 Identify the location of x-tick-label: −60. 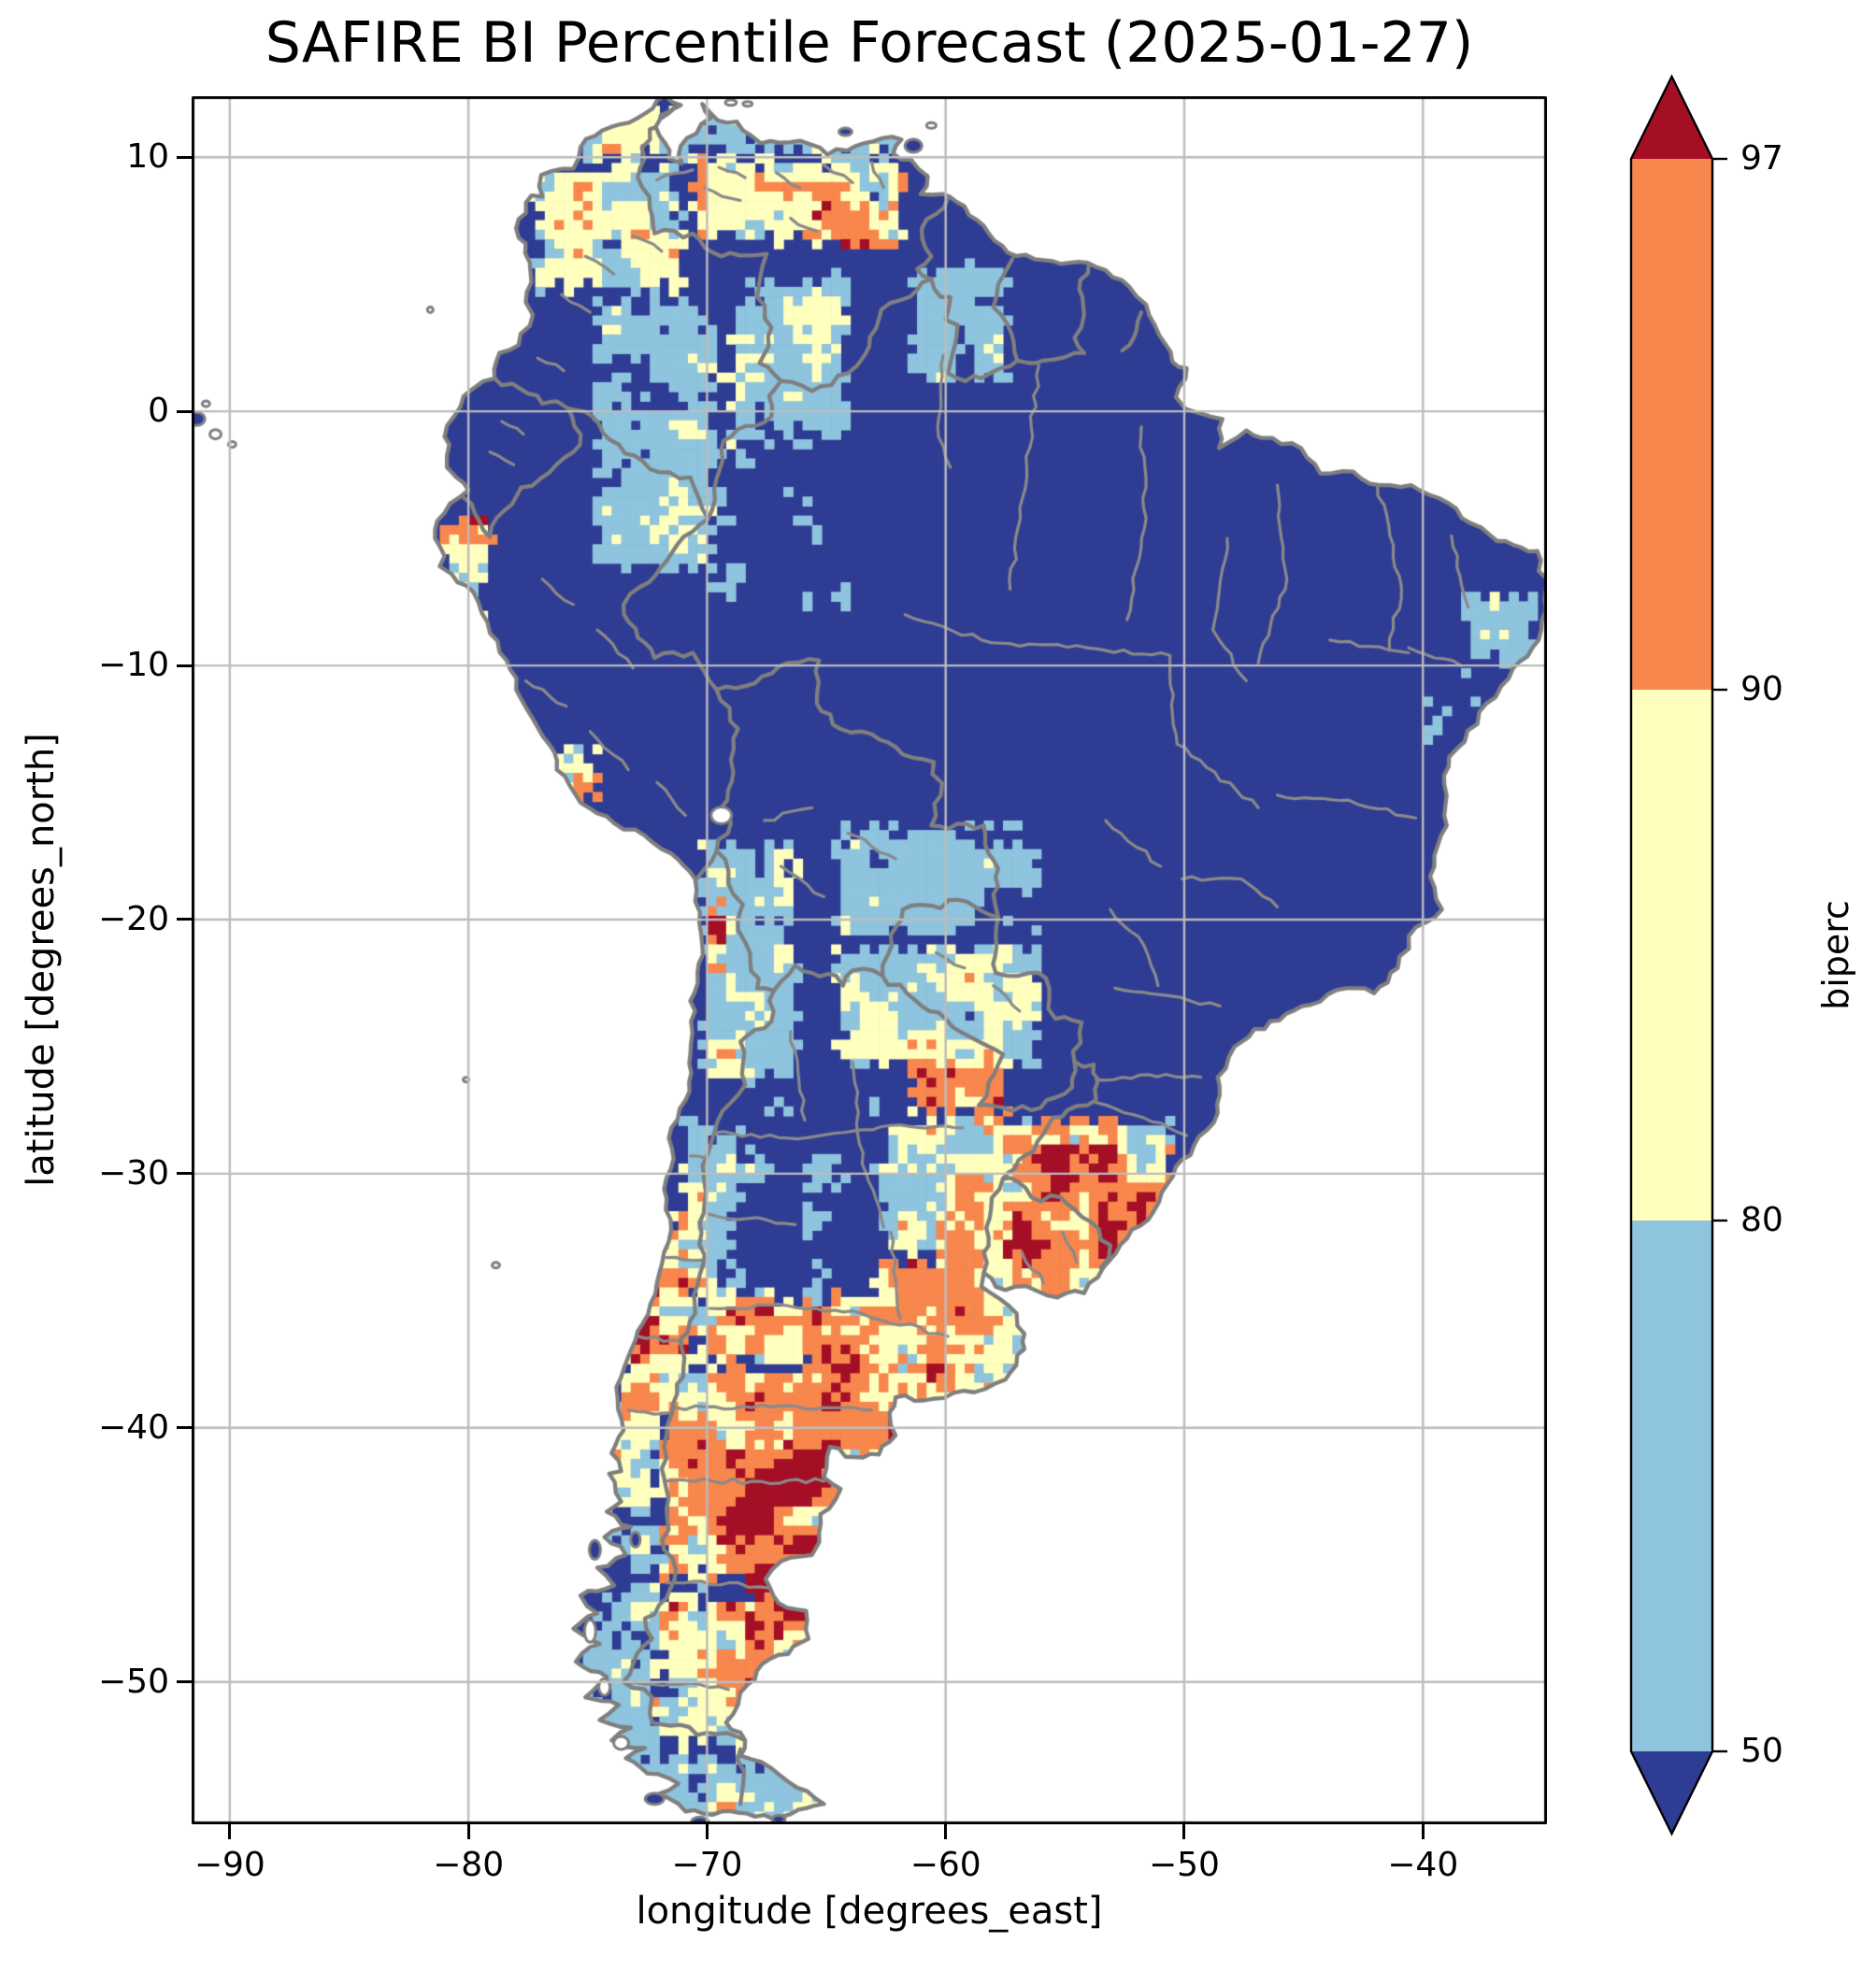
(945, 1865).